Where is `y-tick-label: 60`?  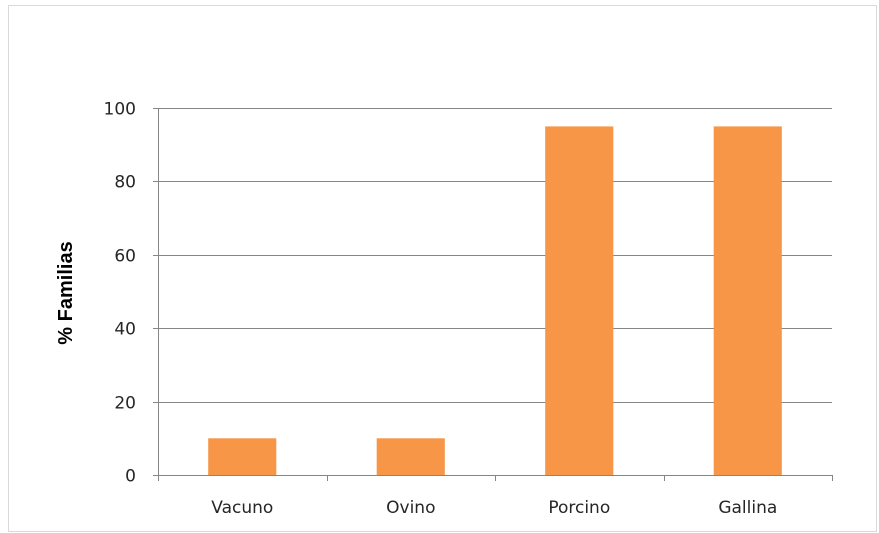
y-tick-label: 60 is located at coordinates (125, 257).